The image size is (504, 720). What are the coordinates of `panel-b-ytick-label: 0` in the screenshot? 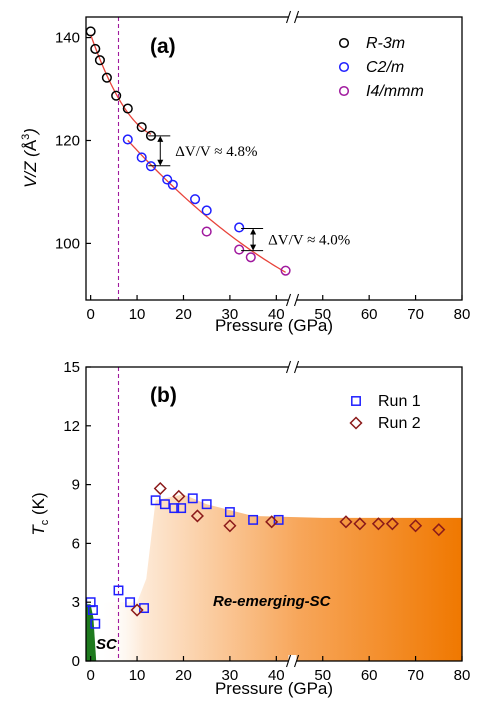 It's located at (76, 661).